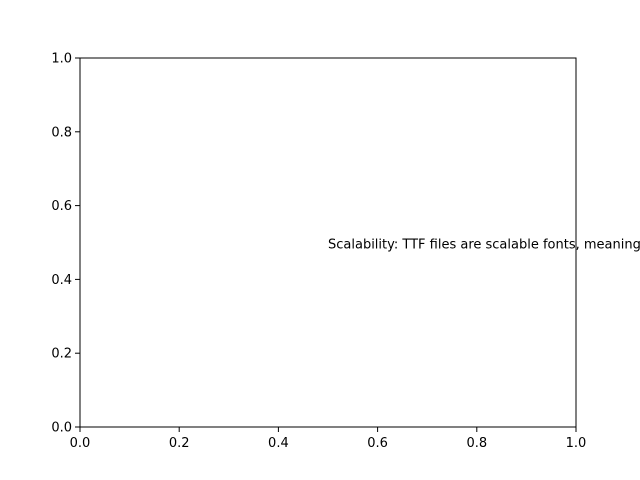  I want to click on x-tick-label: 1.0, so click(576, 443).